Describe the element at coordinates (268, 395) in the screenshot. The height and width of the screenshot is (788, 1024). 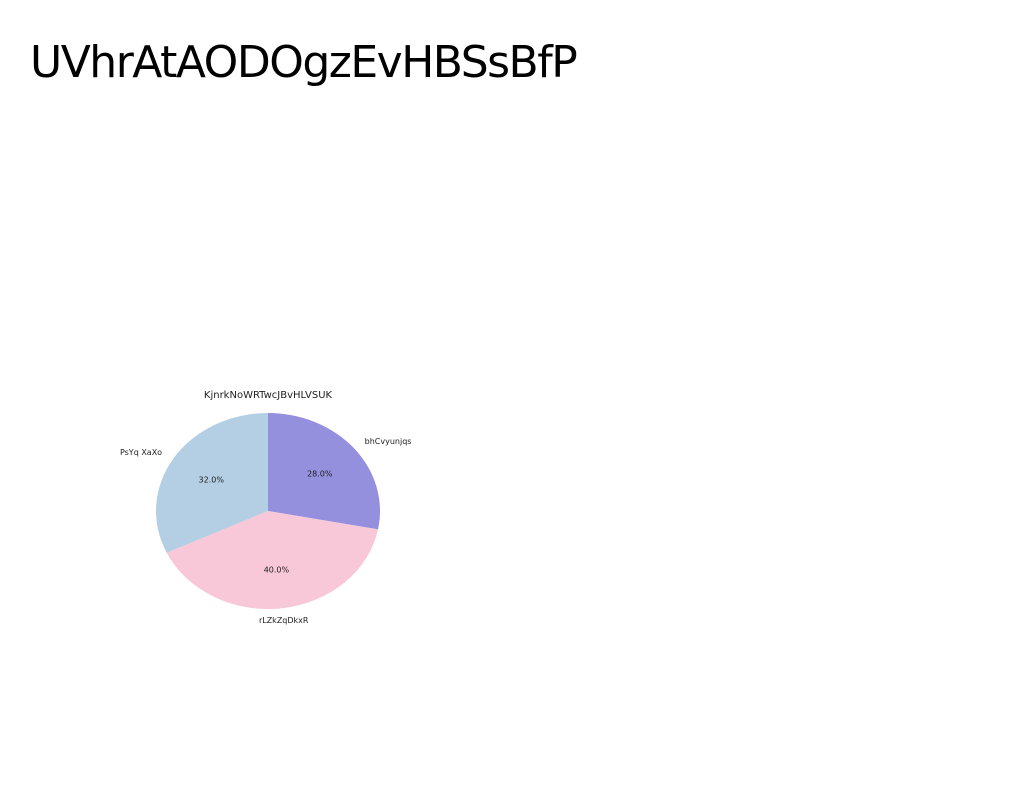
I see `chart-title: KjnrkNoWRTwcJBvHLVSUK` at that location.